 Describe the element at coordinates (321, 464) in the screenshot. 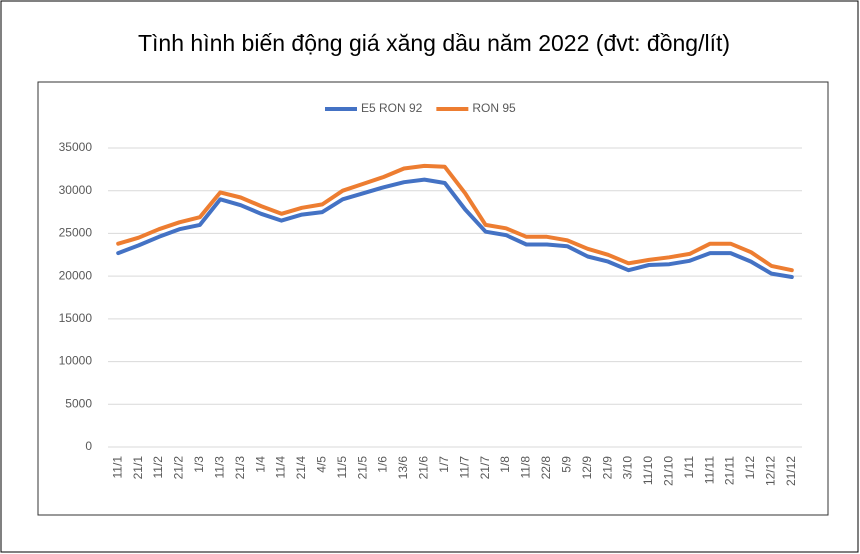

I see `x-tick-label: 4/5` at that location.